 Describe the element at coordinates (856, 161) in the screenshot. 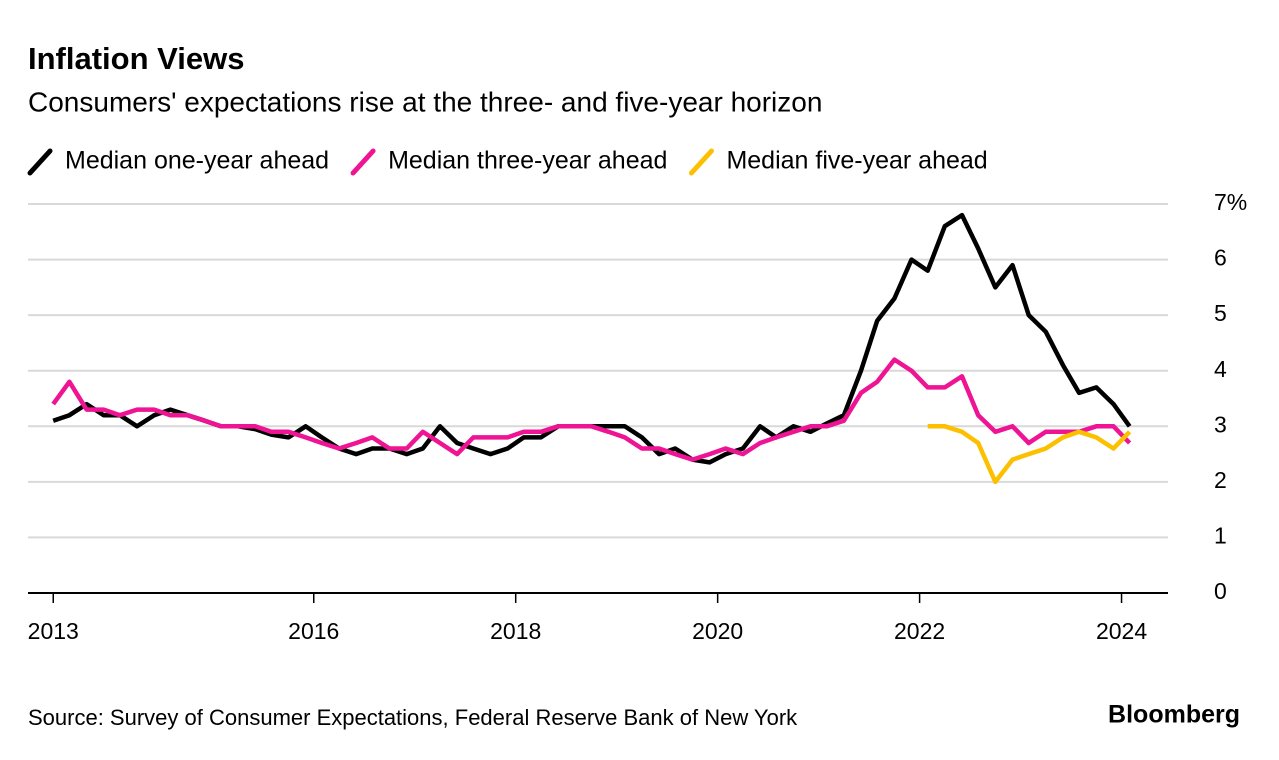

I see `legend-label: Median five-year ahead` at that location.